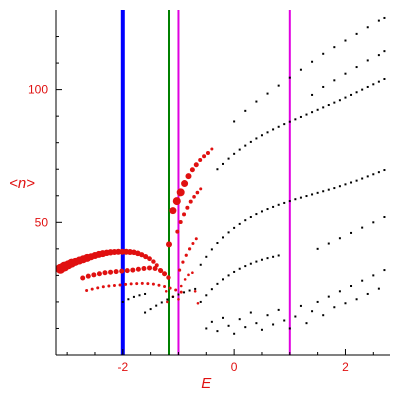  I want to click on x-tick-label: 0, so click(234, 367).